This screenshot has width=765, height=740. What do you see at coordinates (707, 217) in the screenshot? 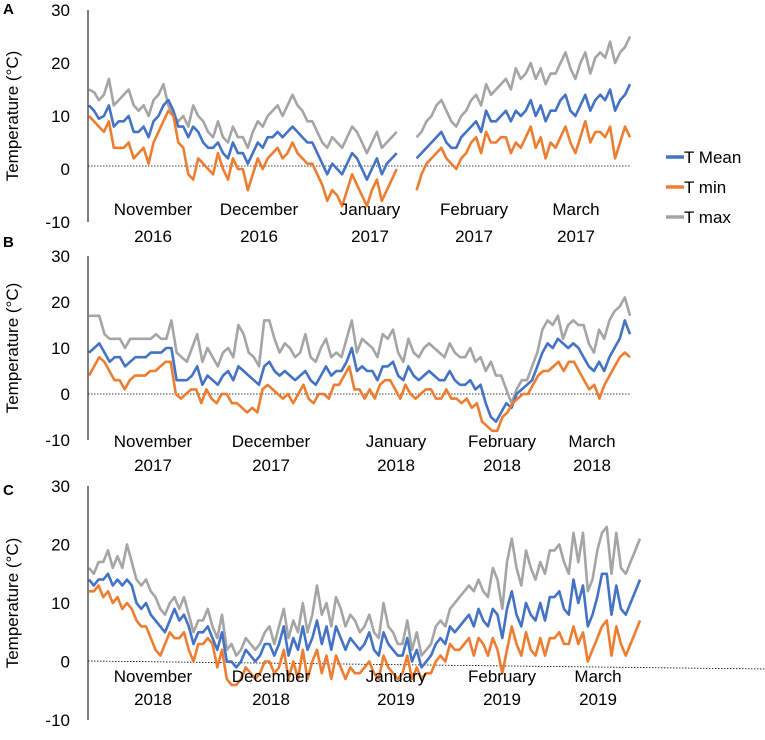
I see `legend-label: T max` at bounding box center [707, 217].